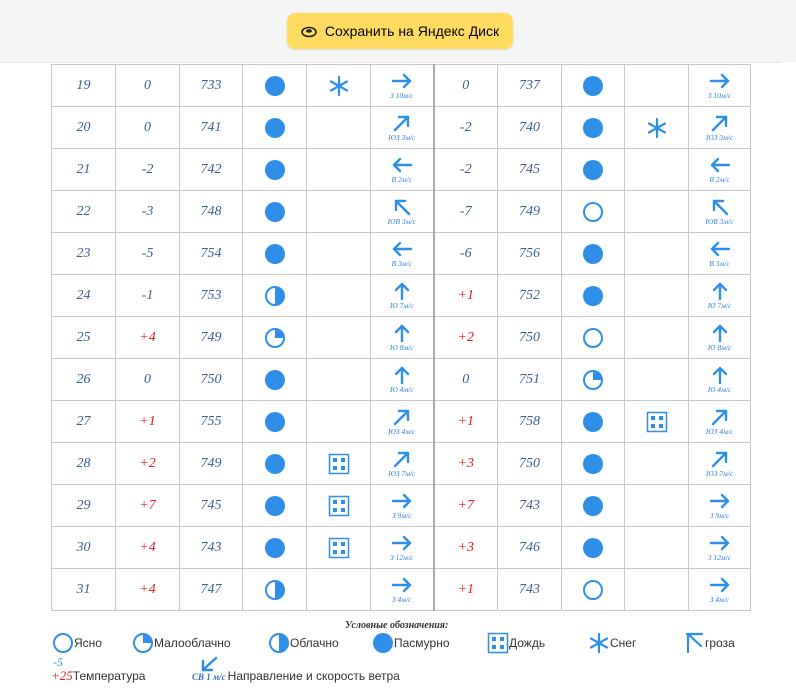 Image resolution: width=796 pixels, height=690 pixels. What do you see at coordinates (147, 169) in the screenshot?
I see `temperature-day-cell: -2` at bounding box center [147, 169].